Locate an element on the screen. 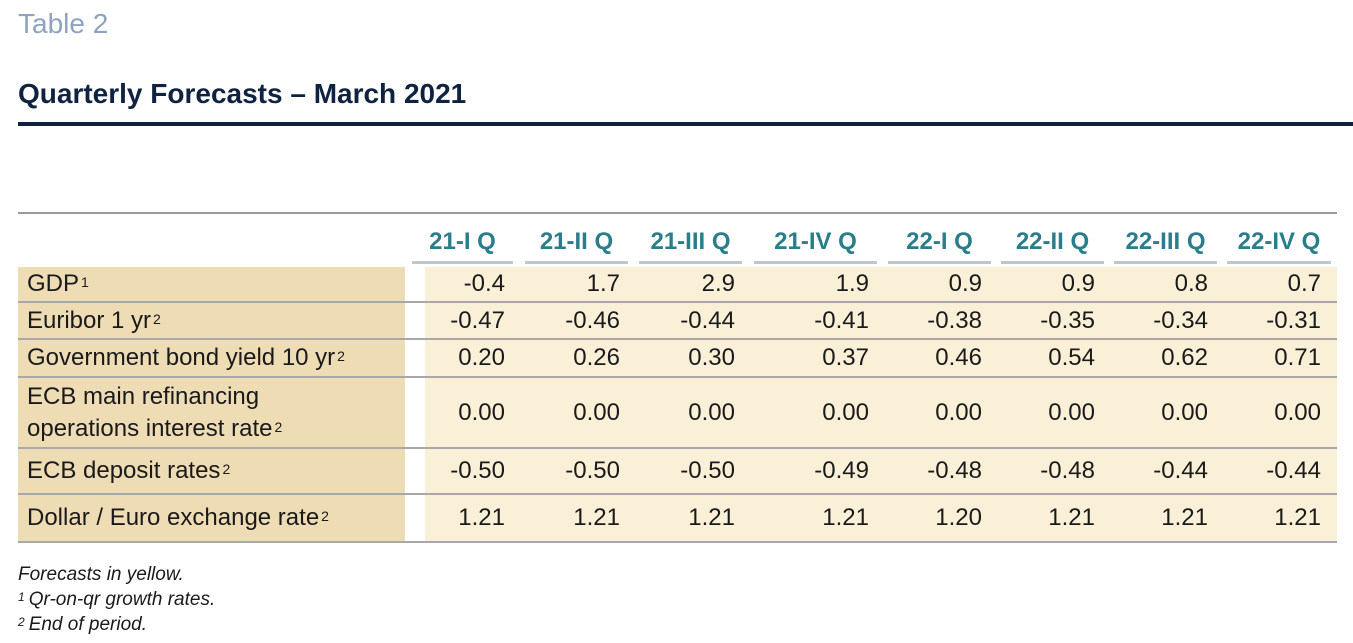 The image size is (1353, 643). footnote-2: 2 End of period. is located at coordinates (82, 624).